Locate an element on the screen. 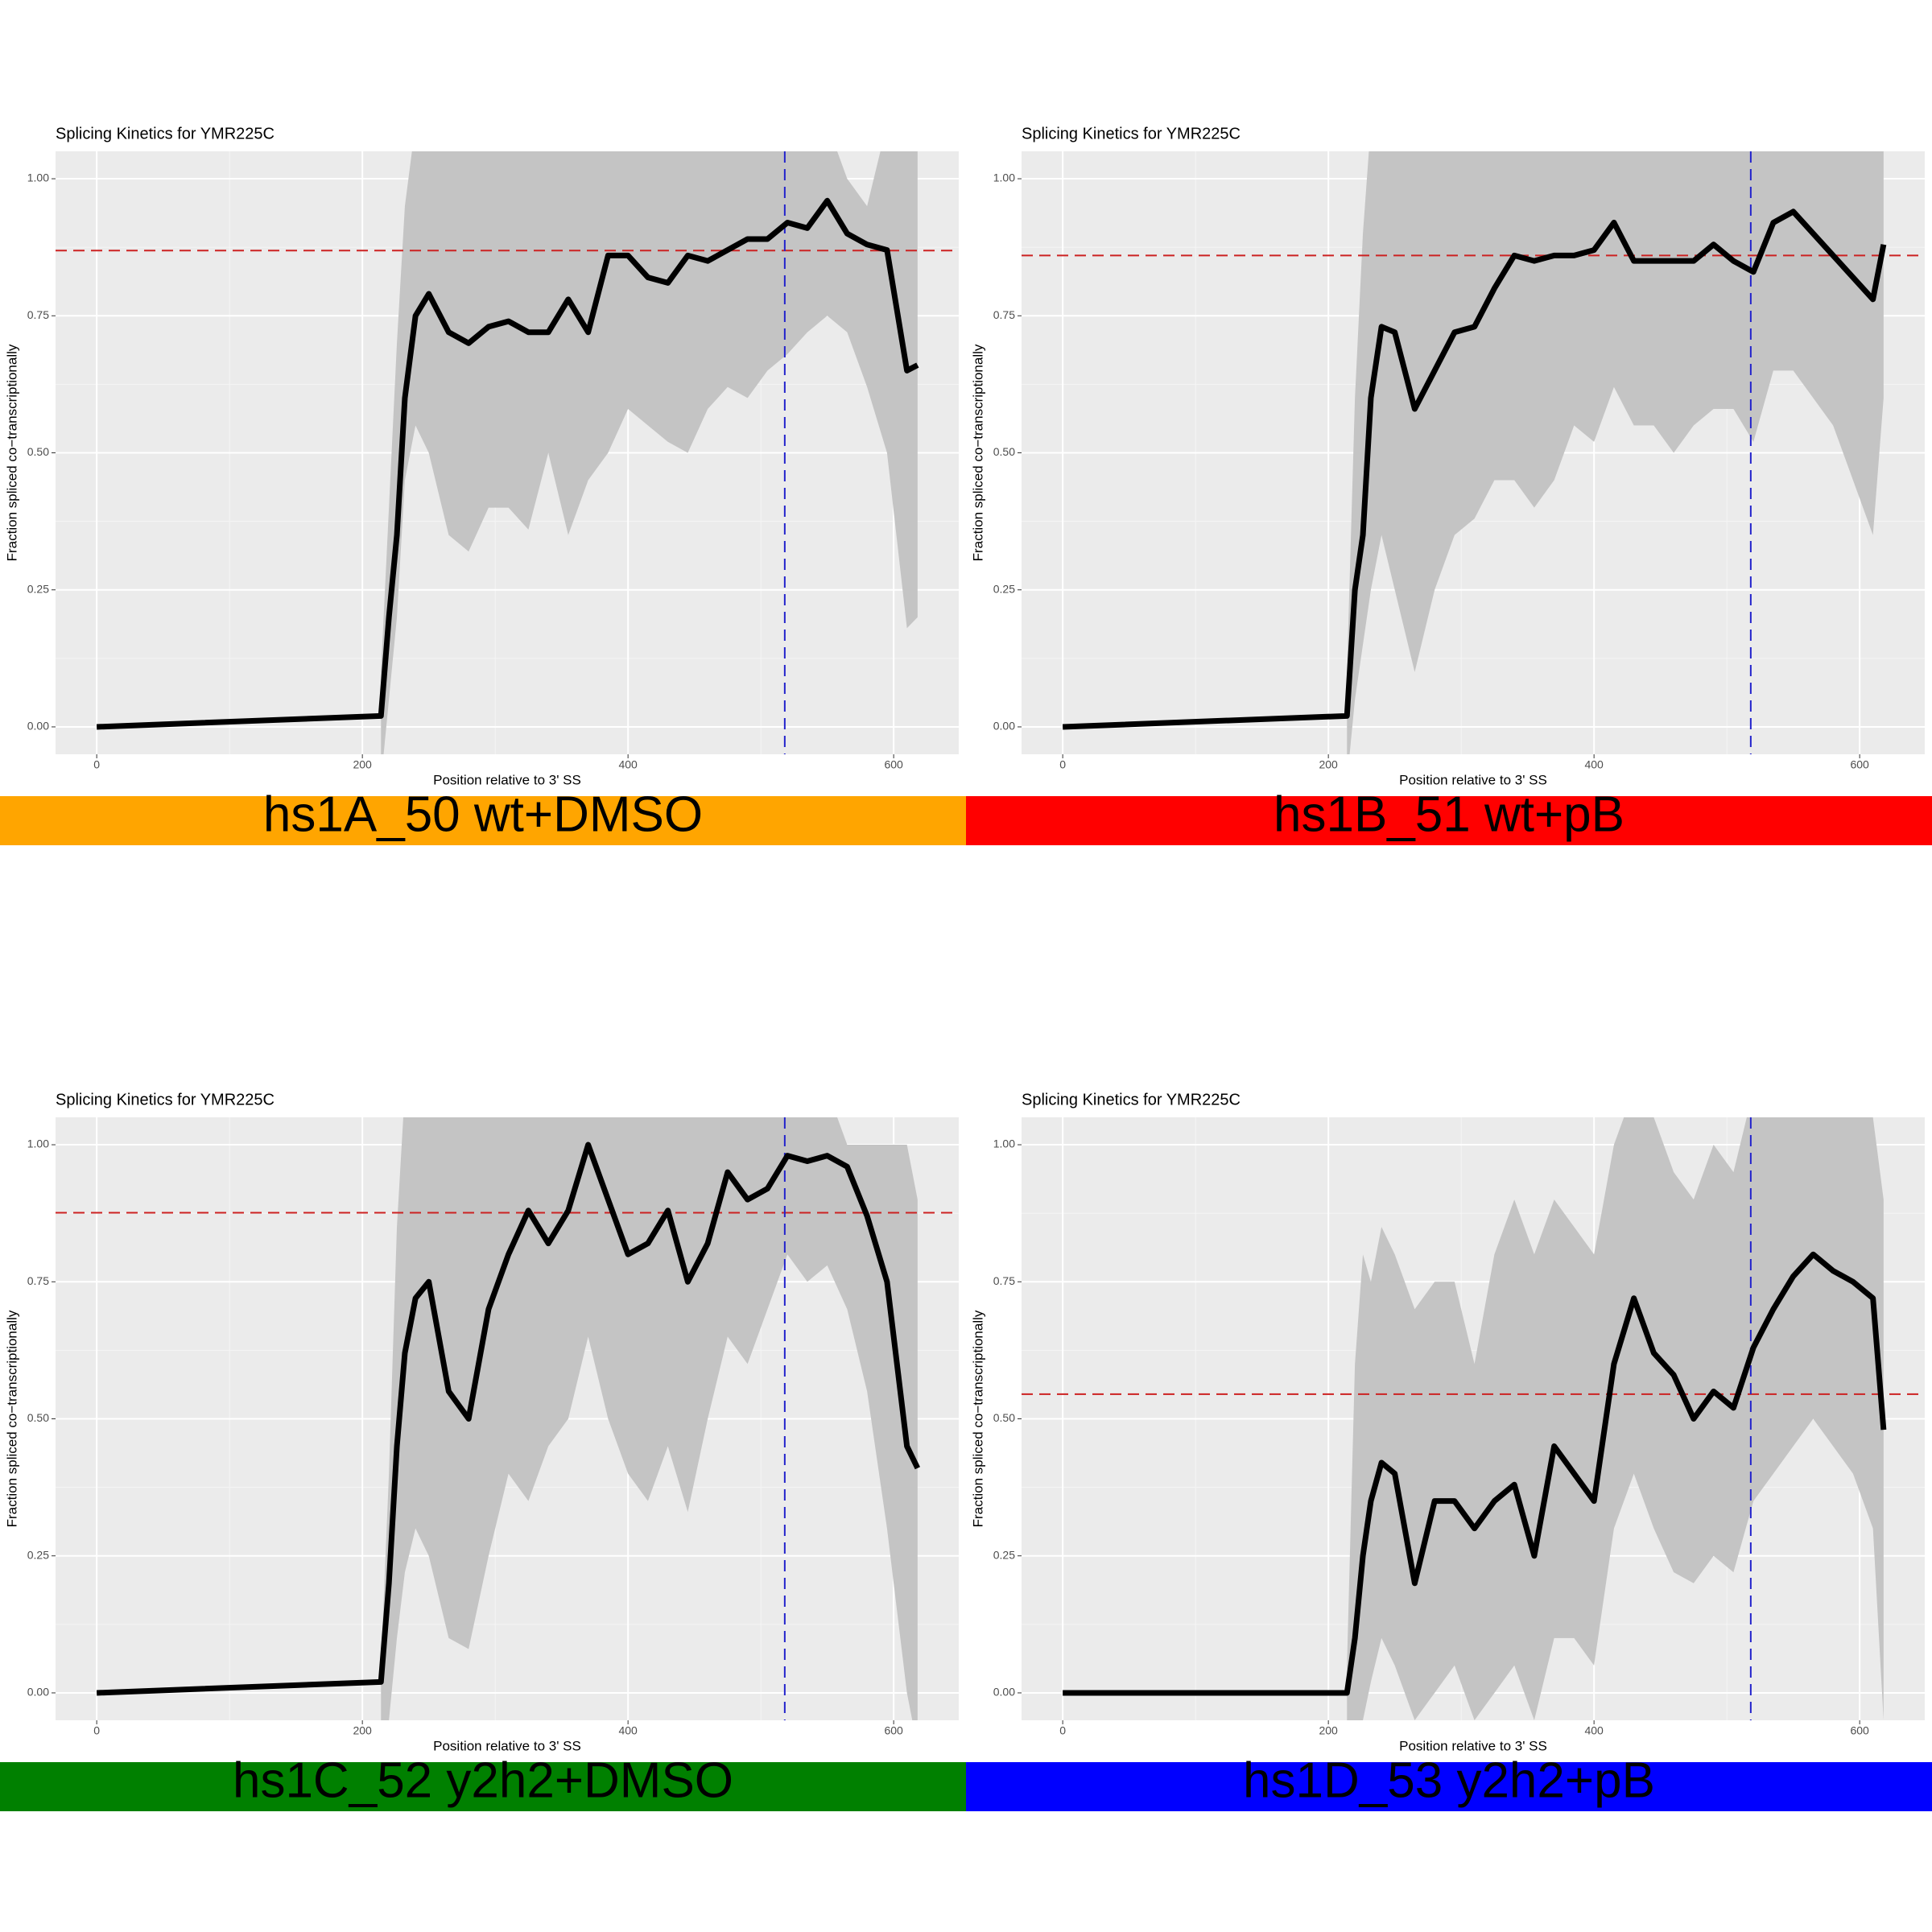 The height and width of the screenshot is (1932, 1932). caption: hs1C_52 y2h2+DMSO is located at coordinates (483, 1780).